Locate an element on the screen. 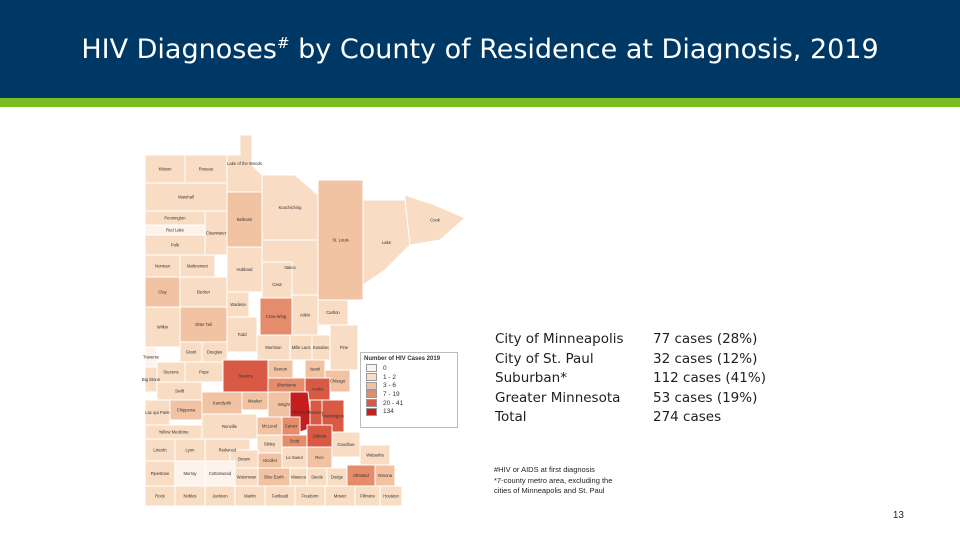  county-label: Itasca is located at coordinates (290, 267).